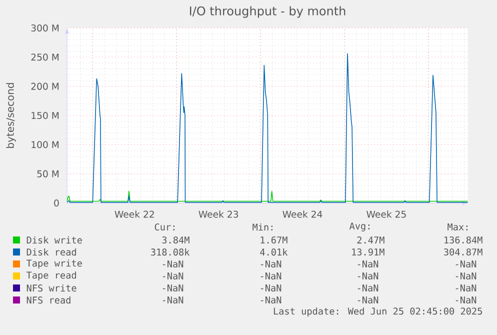 Image resolution: width=497 pixels, height=335 pixels. What do you see at coordinates (274, 252) in the screenshot?
I see `text: 4.01k` at bounding box center [274, 252].